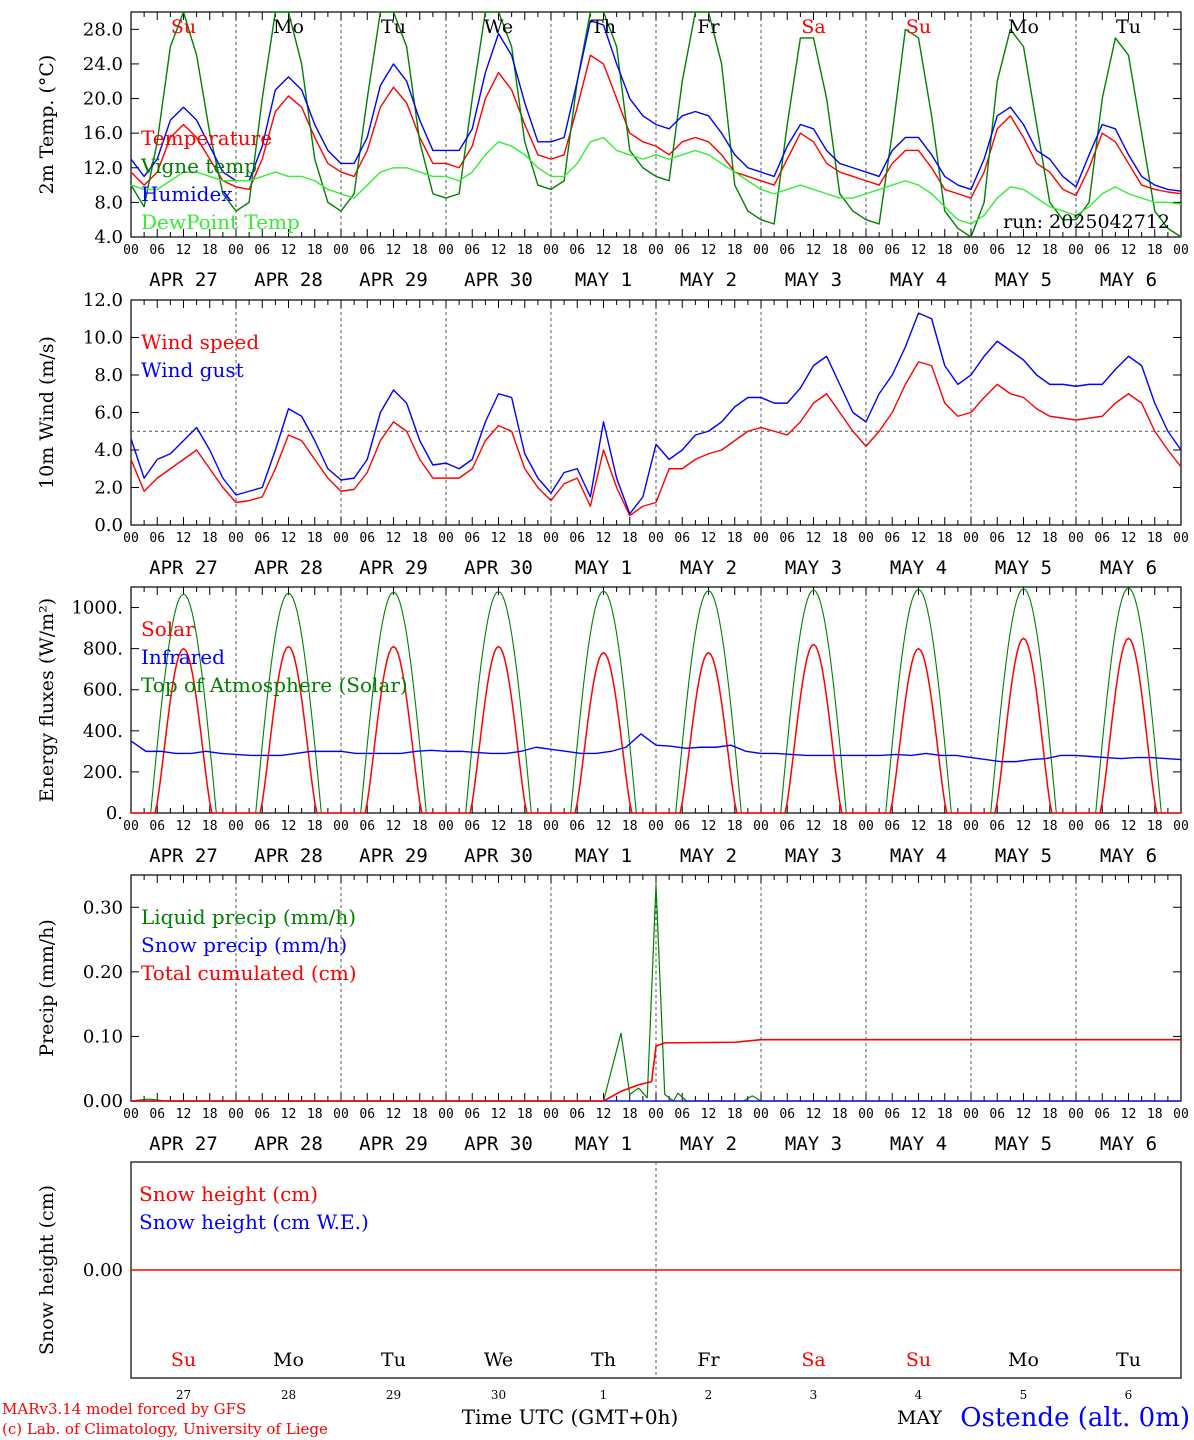 This screenshot has width=1194, height=1440. Describe the element at coordinates (814, 1395) in the screenshot. I see `day-number: 3` at that location.